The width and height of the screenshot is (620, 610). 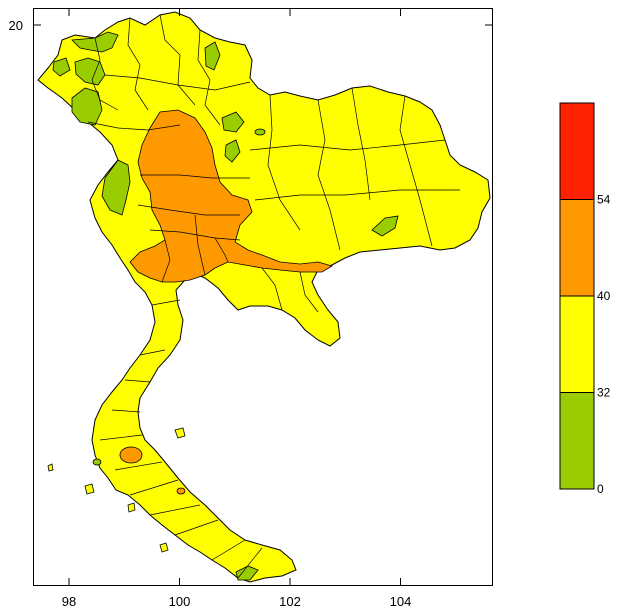 I want to click on orange-zone-south, so click(x=131, y=455).